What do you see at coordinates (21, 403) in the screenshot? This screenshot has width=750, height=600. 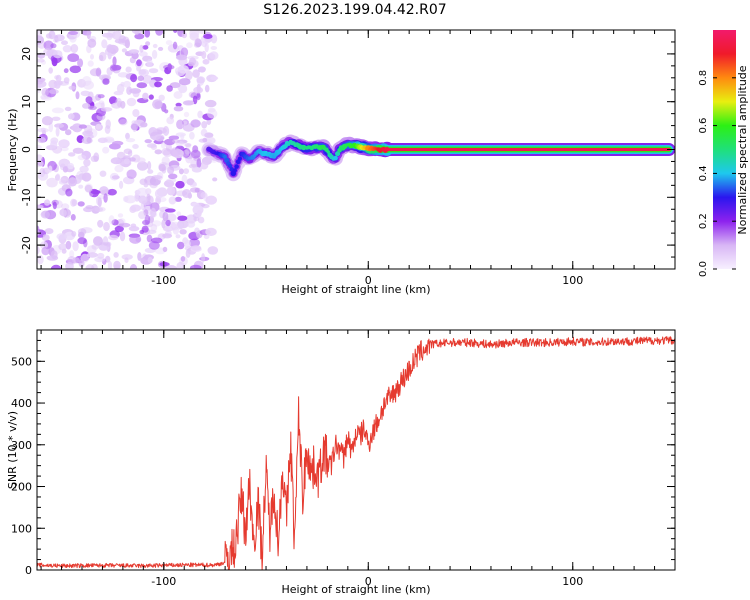 I see `y-tick-label: 400` at bounding box center [21, 403].